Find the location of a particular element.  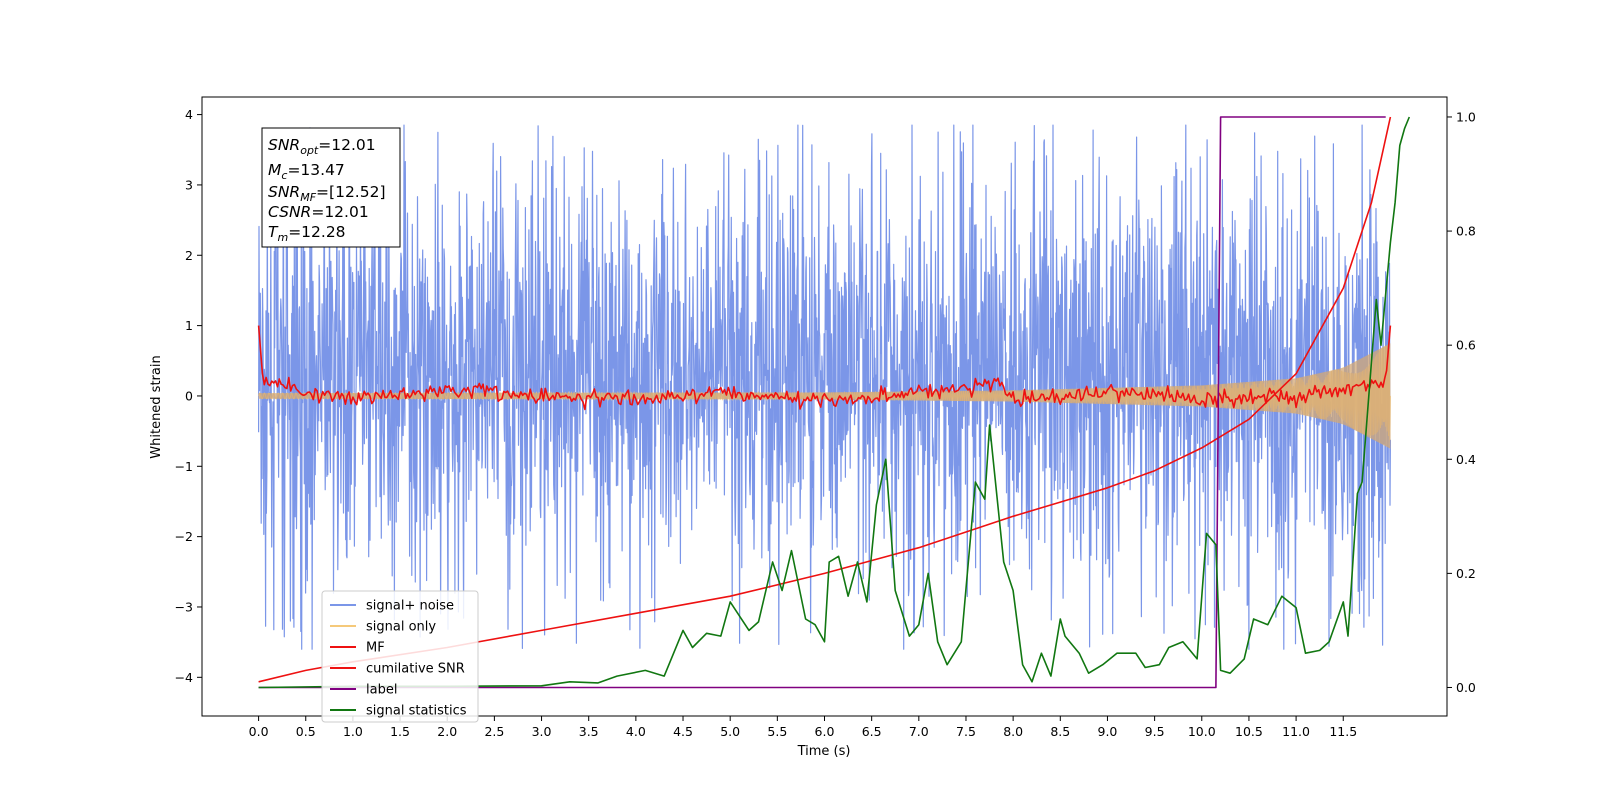

legend-entry: signal statistics is located at coordinates (398, 711).